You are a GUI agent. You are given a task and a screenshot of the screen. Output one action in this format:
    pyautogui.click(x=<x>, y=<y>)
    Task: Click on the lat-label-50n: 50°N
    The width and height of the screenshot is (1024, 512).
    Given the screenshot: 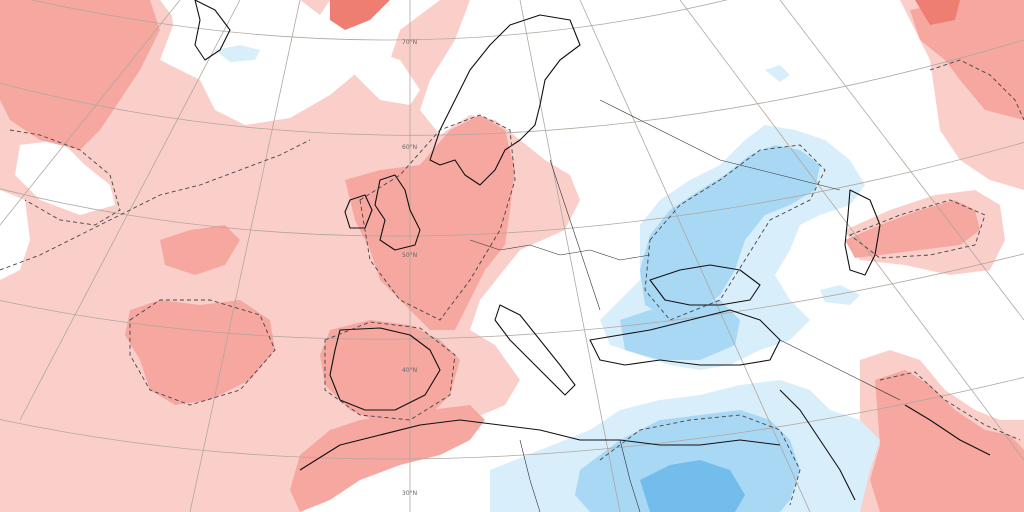 What is the action you would take?
    pyautogui.click(x=409, y=255)
    